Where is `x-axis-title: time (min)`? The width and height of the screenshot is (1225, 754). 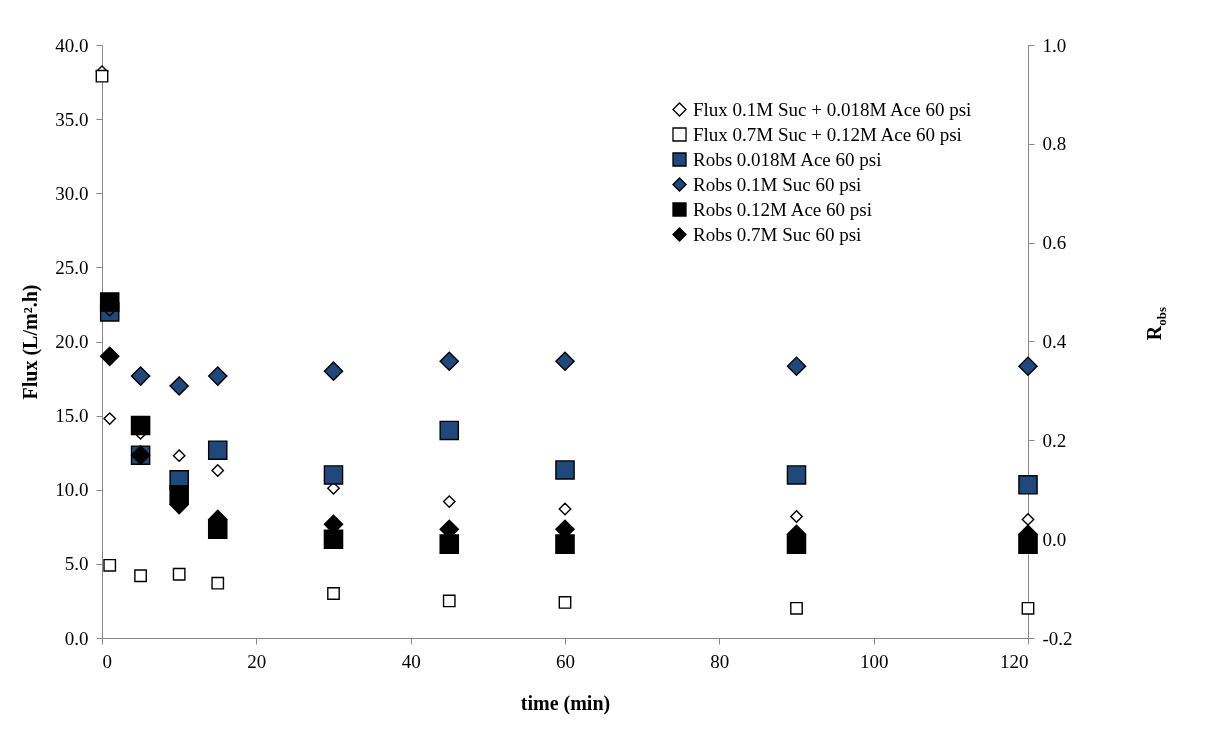
x-axis-title: time (min) is located at coordinates (565, 703).